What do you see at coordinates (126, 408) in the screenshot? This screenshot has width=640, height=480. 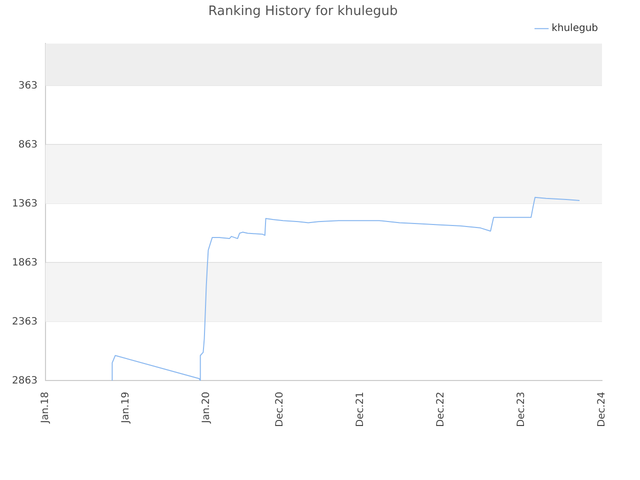 I see `x-tick-label: Jan.19` at bounding box center [126, 408].